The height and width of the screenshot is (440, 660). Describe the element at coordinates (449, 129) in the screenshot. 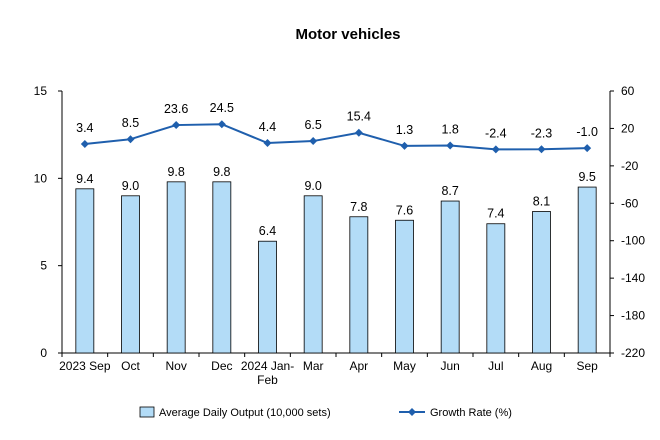

I see `growth-data-label: 1.8` at that location.